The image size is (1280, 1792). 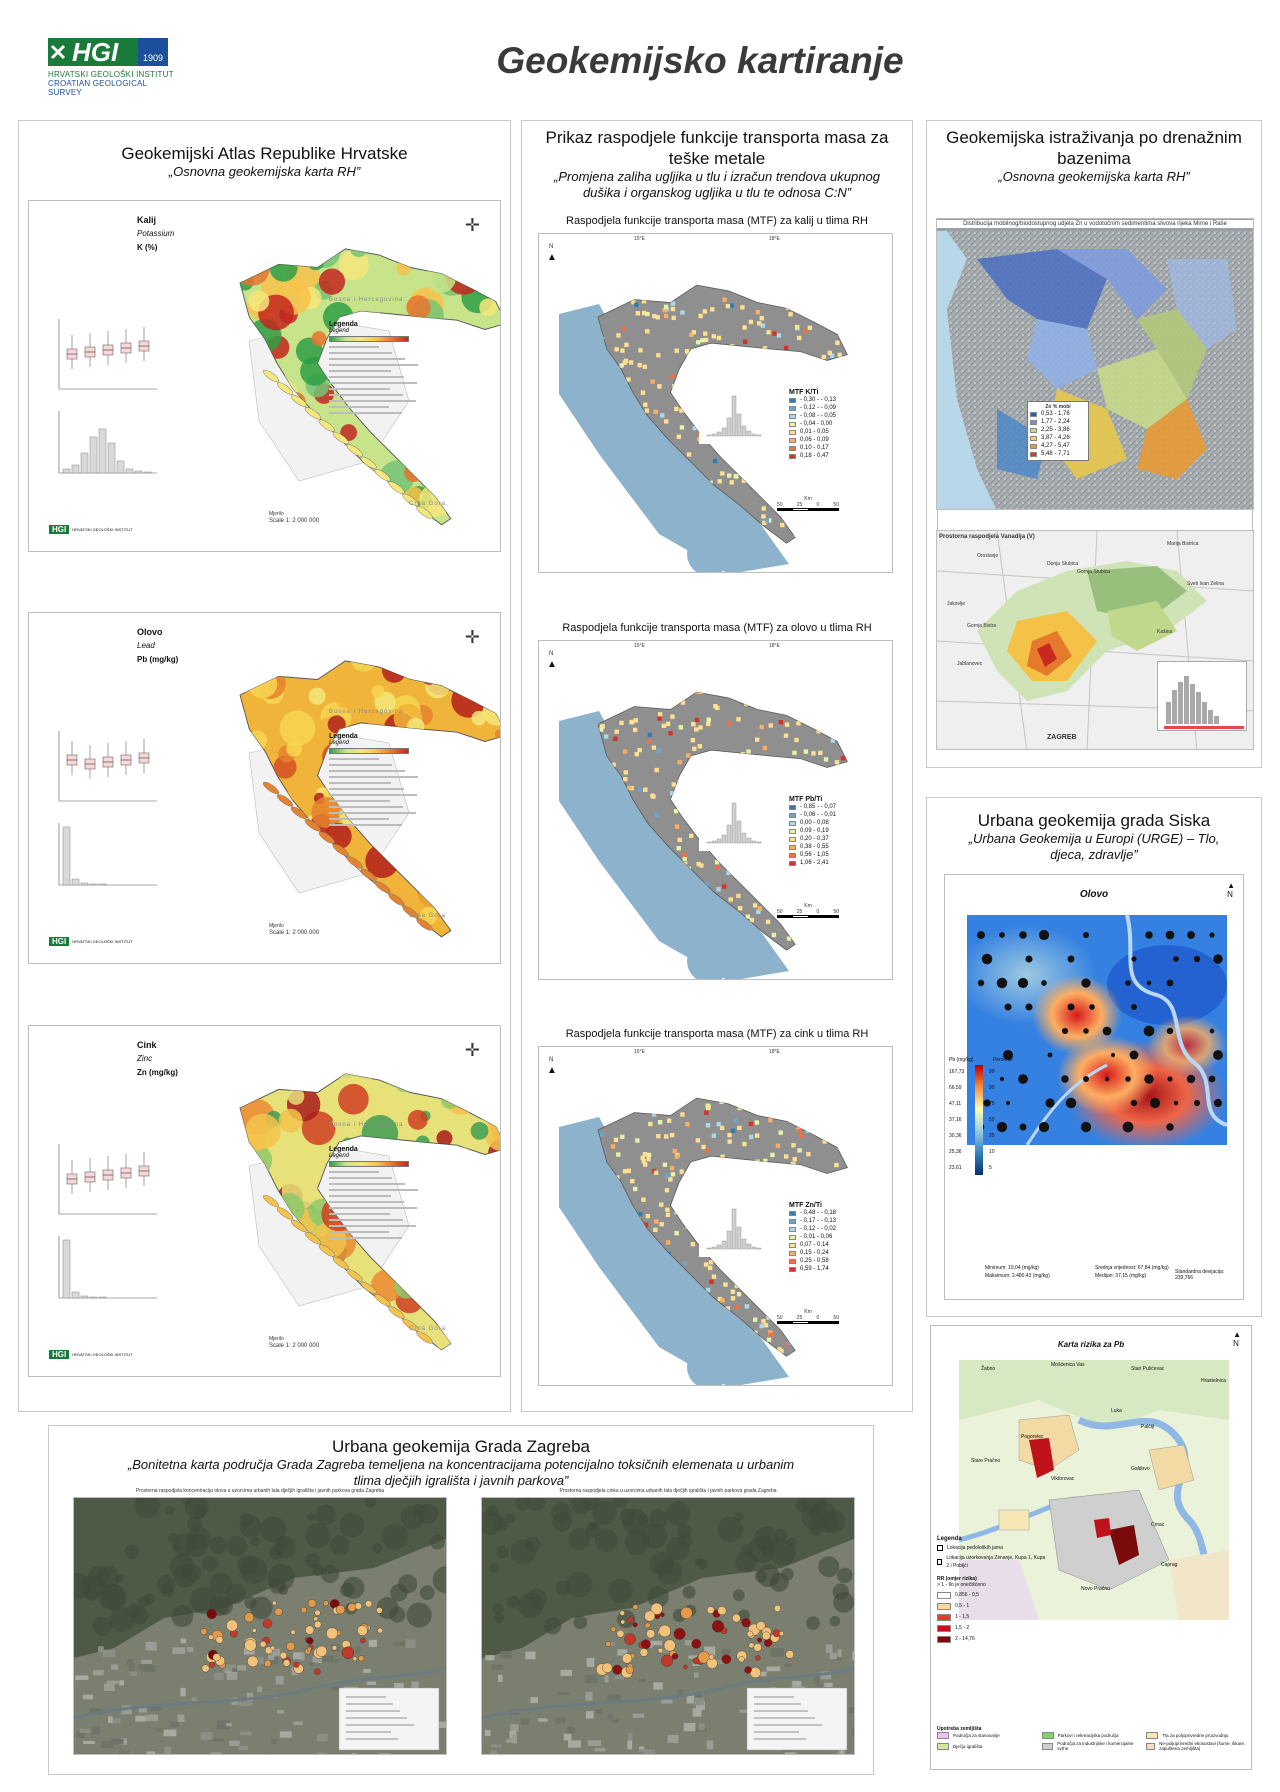 I want to click on mtf-legend-row: 0,56 - 1,05, so click(x=834, y=855).